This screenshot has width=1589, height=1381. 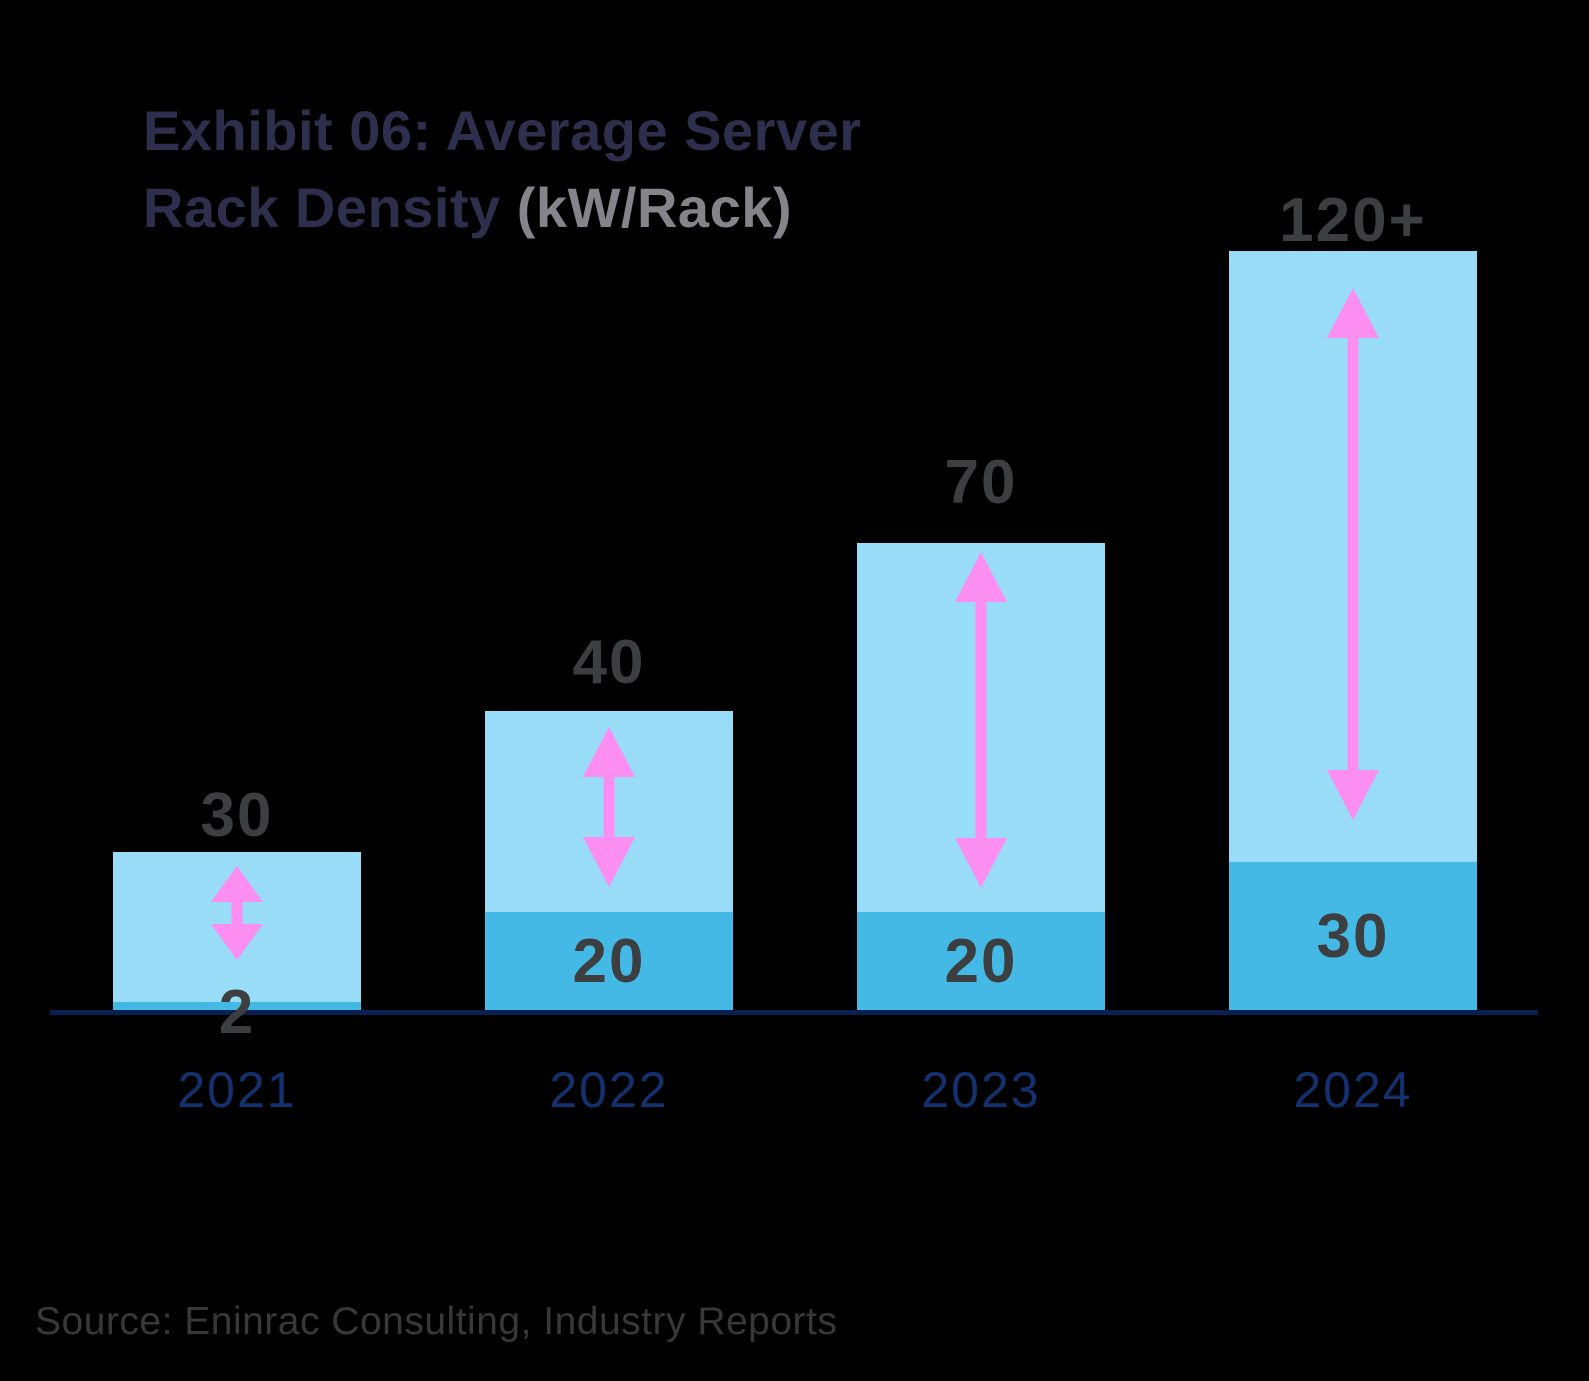 I want to click on x-axis-label-2023: 2023, so click(x=981, y=1090).